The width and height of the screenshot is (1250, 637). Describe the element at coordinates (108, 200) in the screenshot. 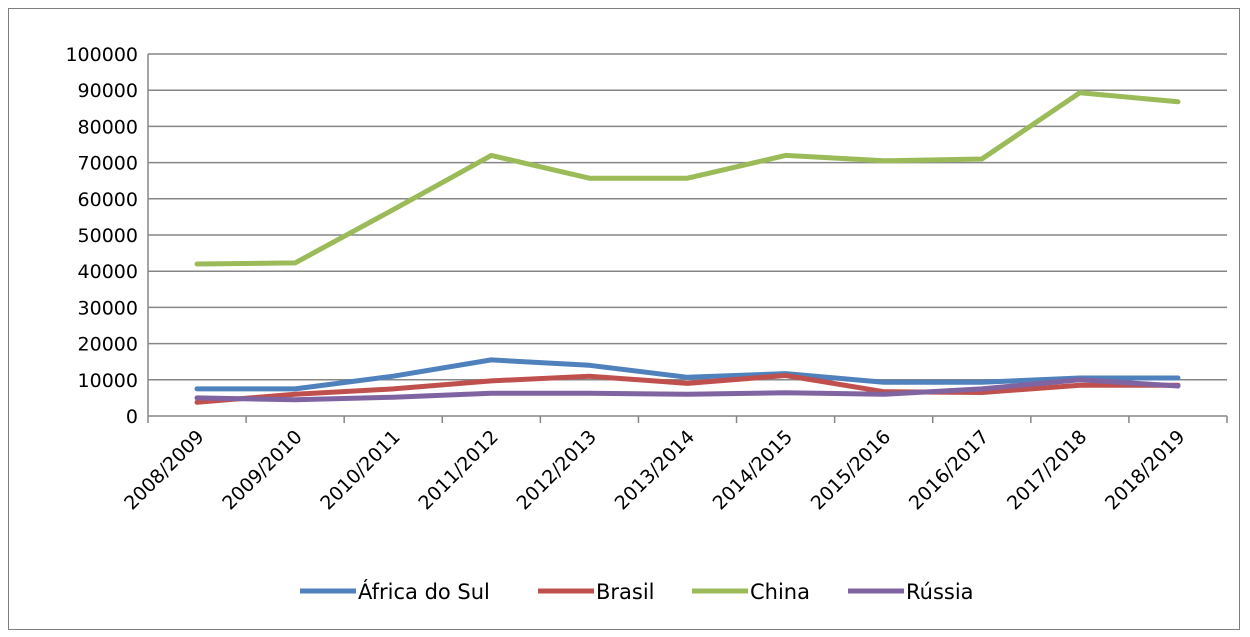

I see `y-tick-label: 60000` at that location.